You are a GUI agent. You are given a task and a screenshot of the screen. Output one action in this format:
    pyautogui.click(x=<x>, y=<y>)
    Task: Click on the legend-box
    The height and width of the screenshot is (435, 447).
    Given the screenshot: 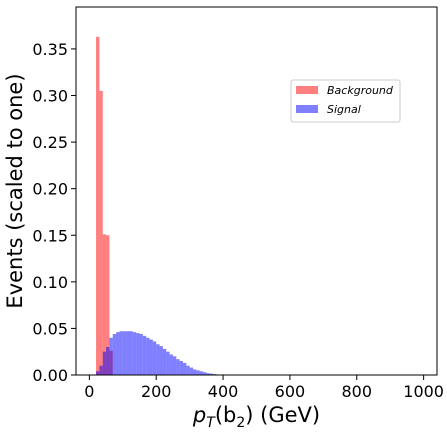 What is the action you would take?
    pyautogui.click(x=345, y=101)
    